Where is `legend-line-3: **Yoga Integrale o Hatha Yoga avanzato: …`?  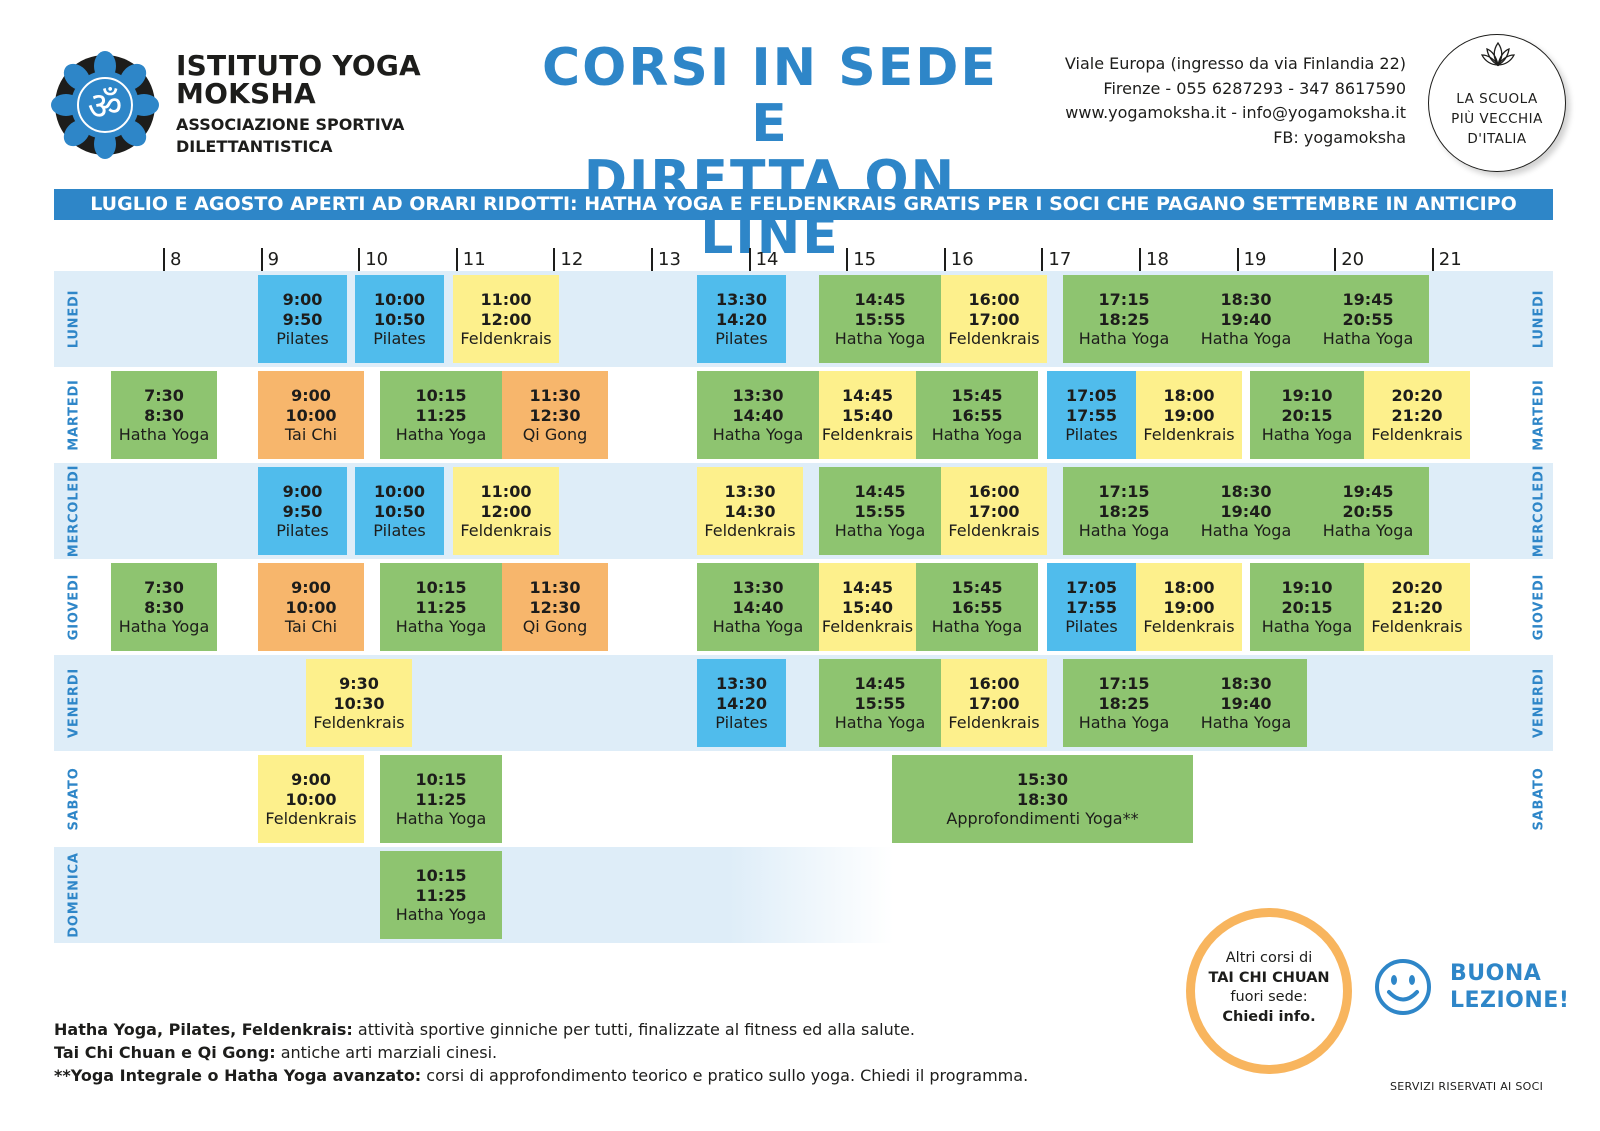
legend-line-3: **Yoga Integrale o Hatha Yoga avanzato: … is located at coordinates (541, 1075).